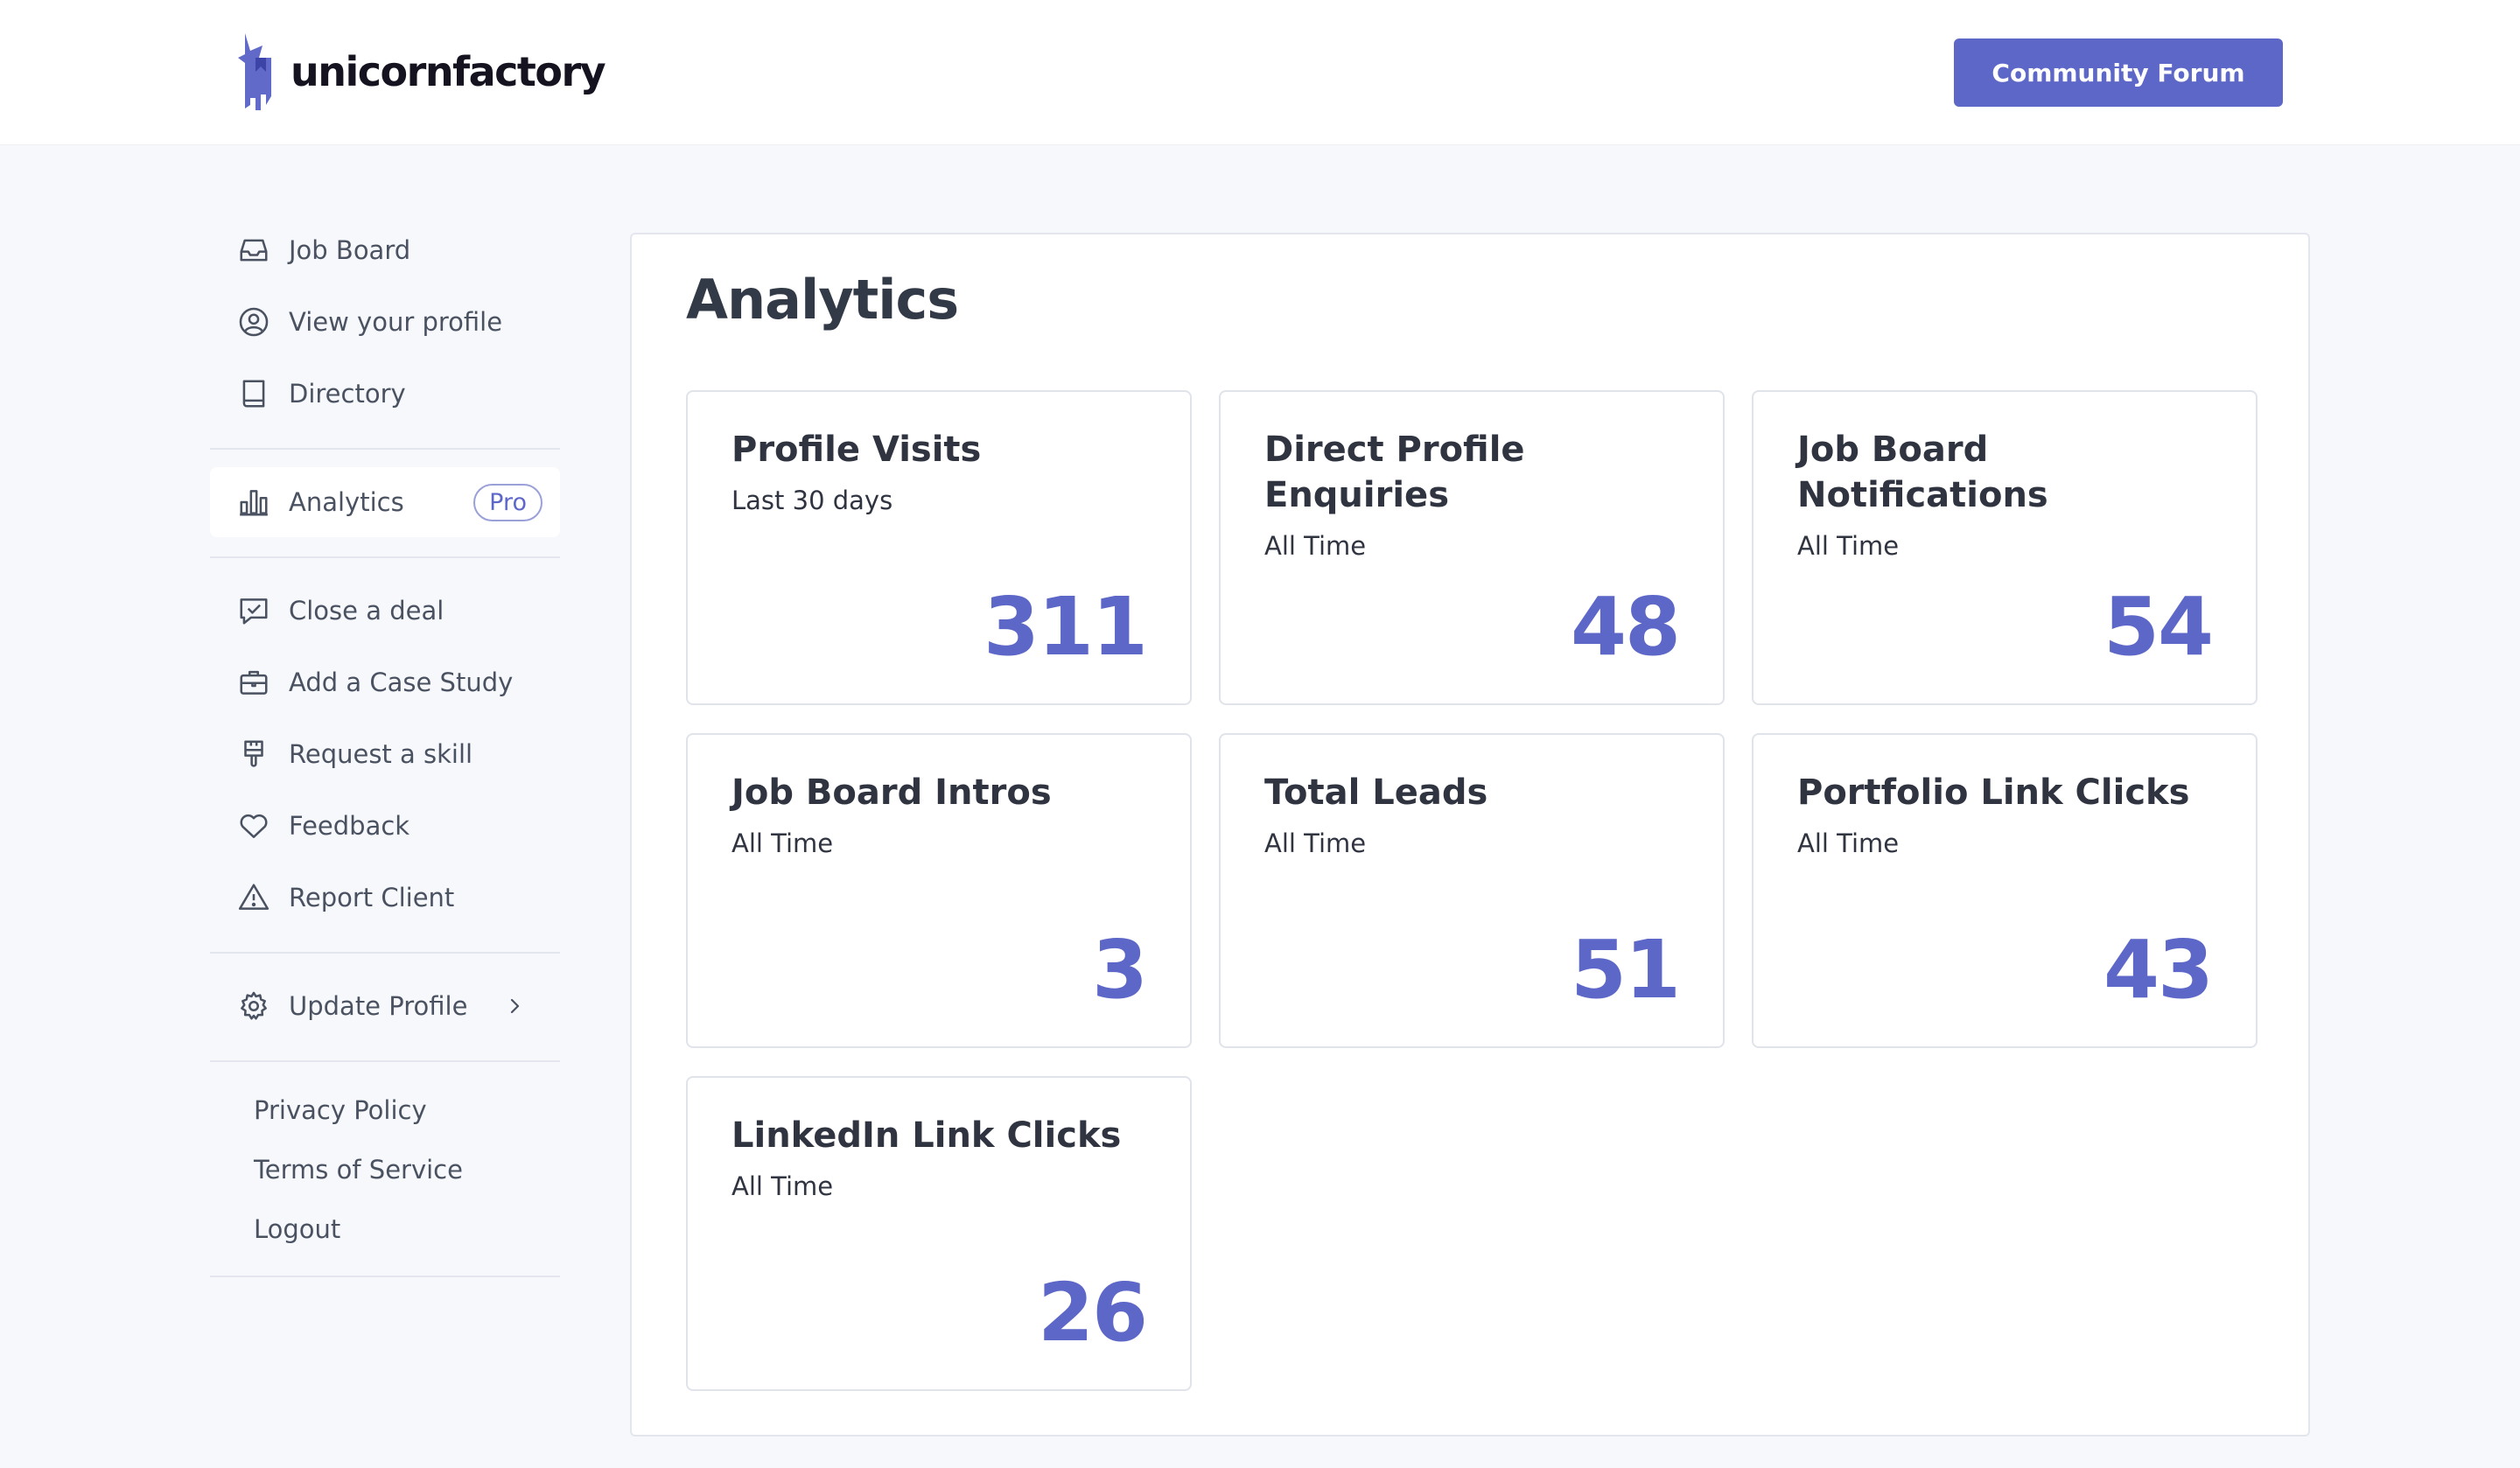 This screenshot has height=1468, width=2520. Describe the element at coordinates (2005, 547) in the screenshot. I see `stat-card-job-board-notifications: Job Board Notifications All Time 54` at that location.